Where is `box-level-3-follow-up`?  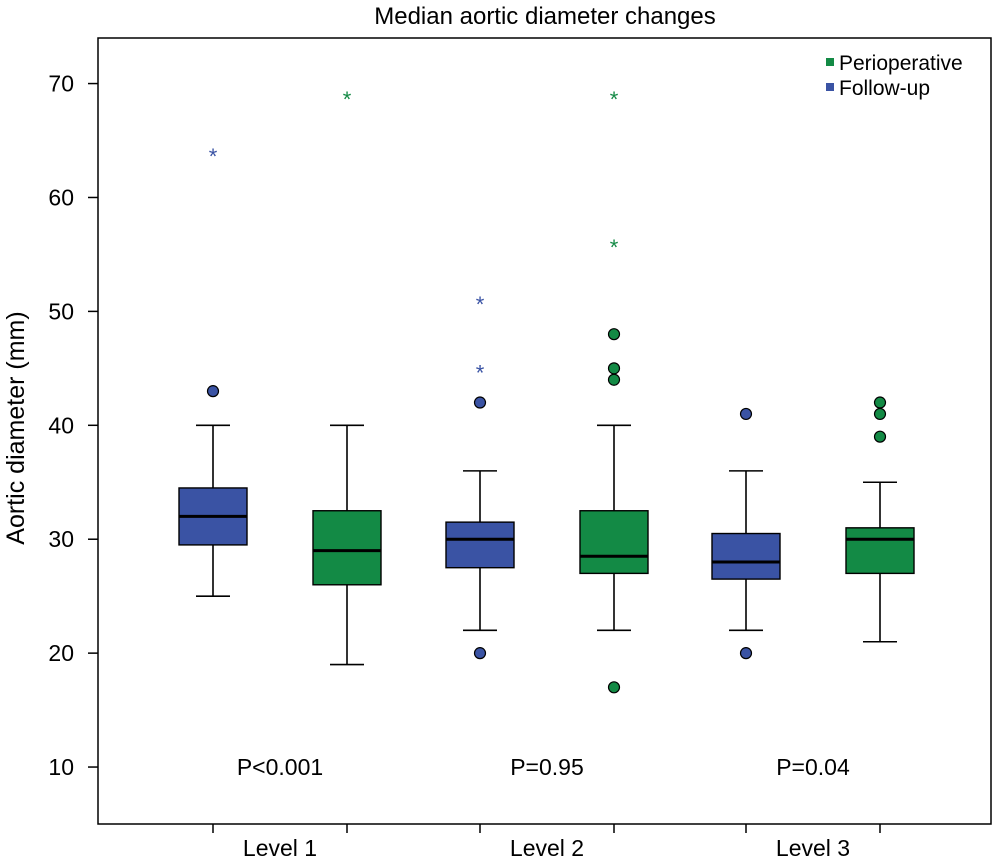 box-level-3-follow-up is located at coordinates (746, 533).